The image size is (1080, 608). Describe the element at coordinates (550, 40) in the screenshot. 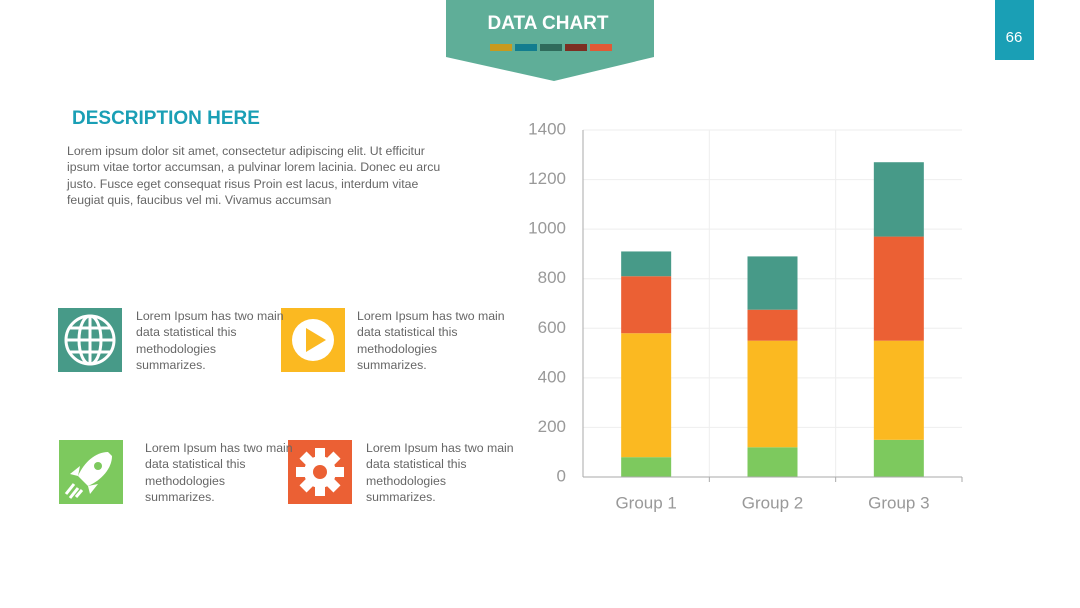

I see `header-banner` at that location.